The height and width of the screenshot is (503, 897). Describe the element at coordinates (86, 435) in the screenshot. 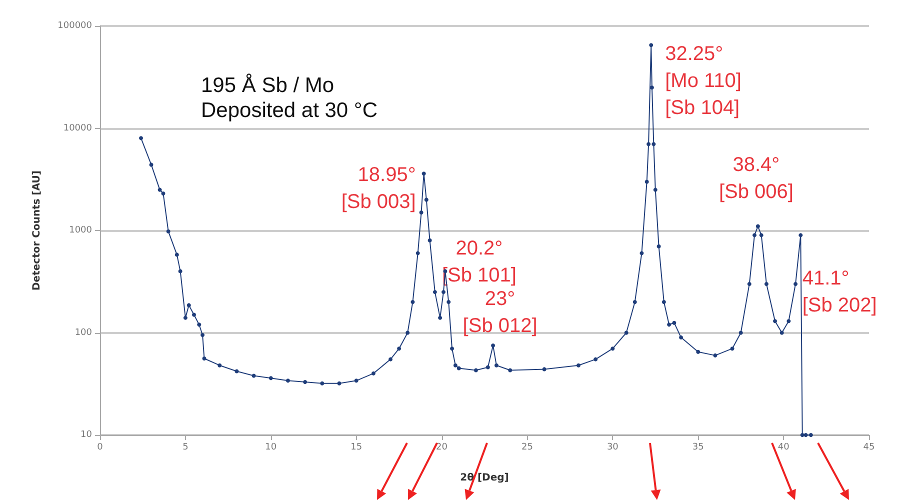

I see `y-tick-label: 10` at that location.